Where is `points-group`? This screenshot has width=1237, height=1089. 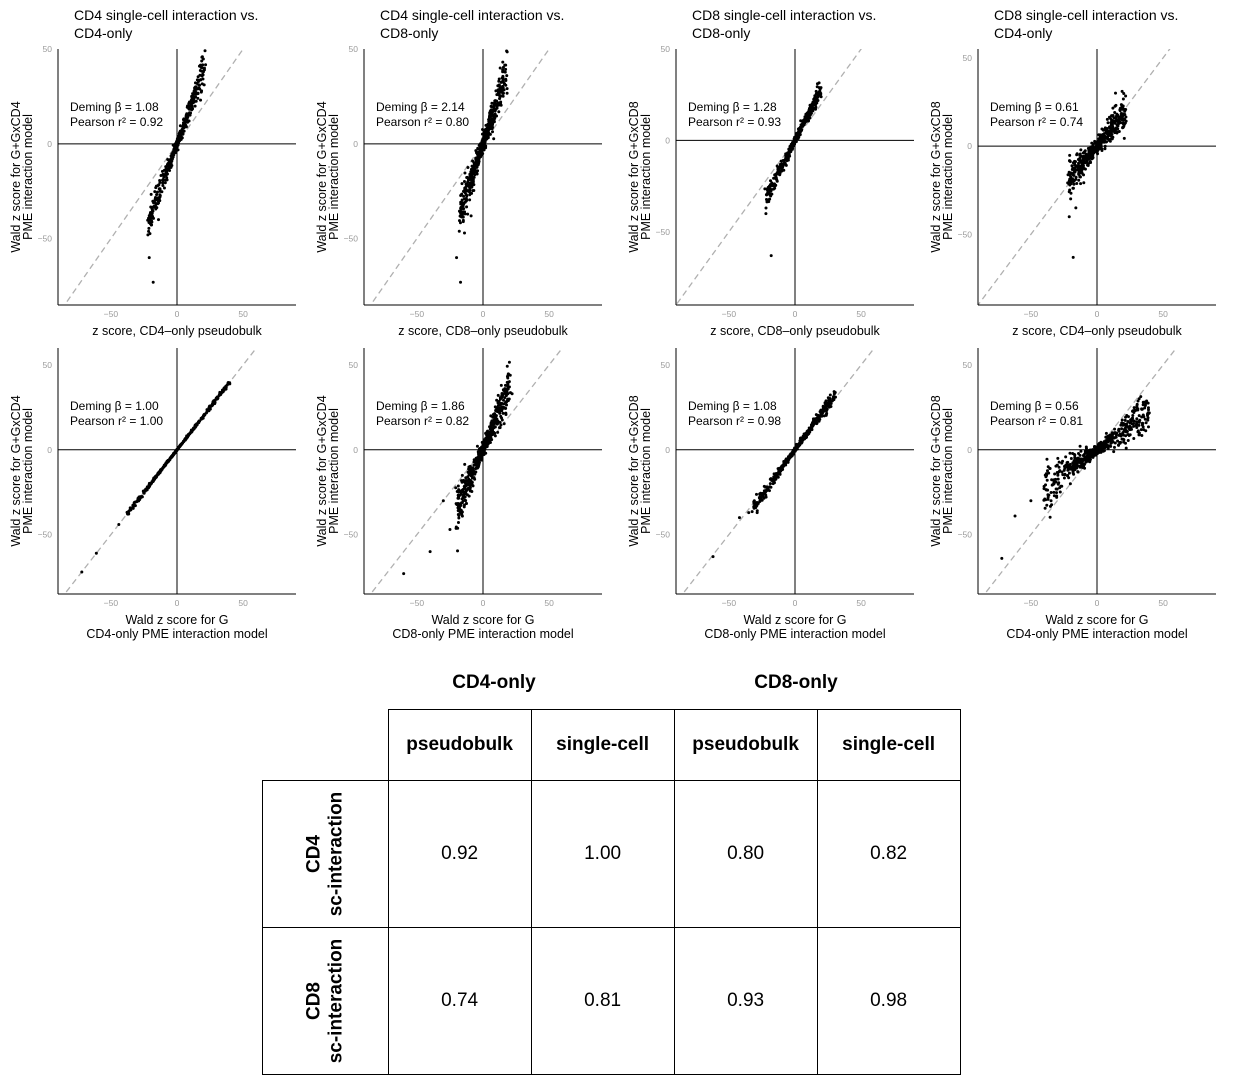
points-group is located at coordinates (458, 468).